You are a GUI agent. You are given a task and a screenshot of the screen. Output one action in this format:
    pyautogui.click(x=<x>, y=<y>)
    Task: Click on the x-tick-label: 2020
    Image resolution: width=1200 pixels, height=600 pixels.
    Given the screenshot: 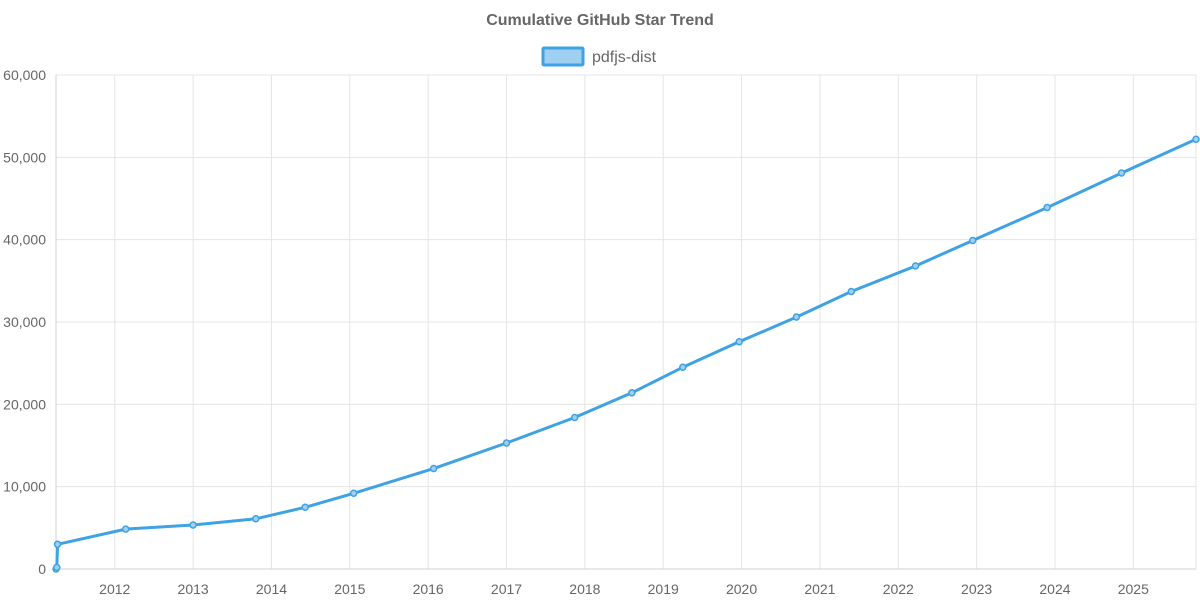 What is the action you would take?
    pyautogui.click(x=741, y=589)
    